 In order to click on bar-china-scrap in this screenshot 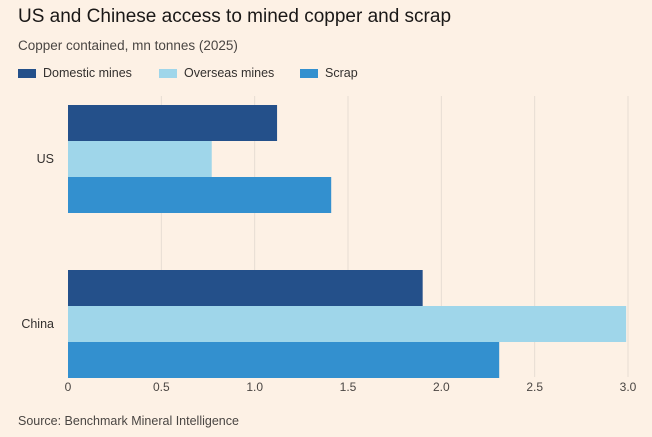, I will do `click(284, 360)`.